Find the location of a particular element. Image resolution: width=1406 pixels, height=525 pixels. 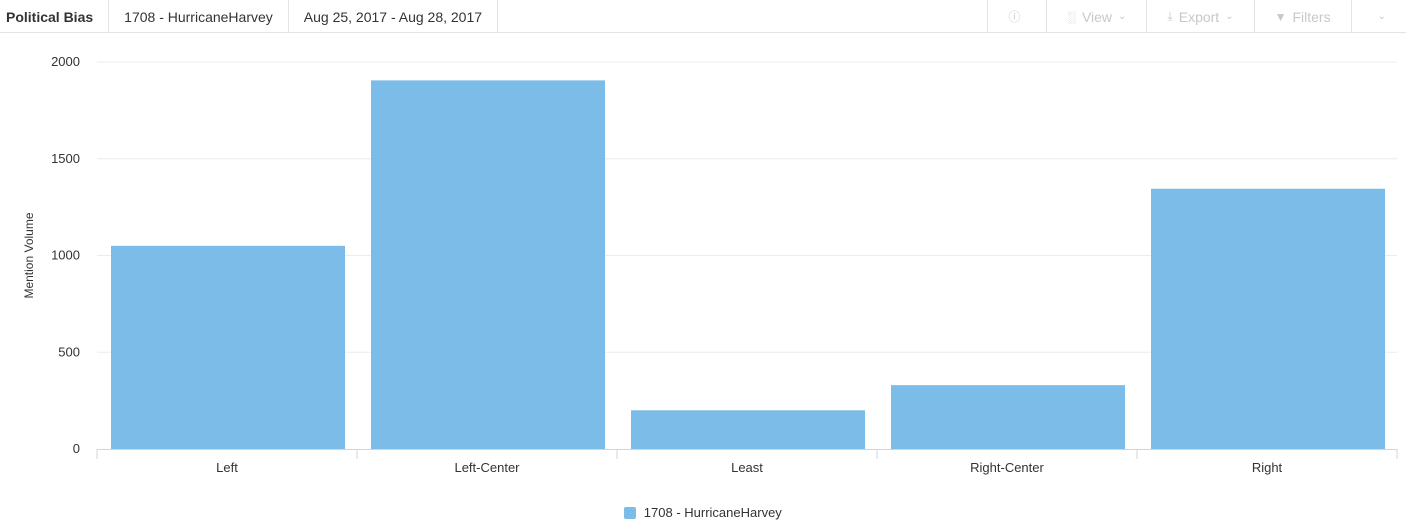

x-tick-label: Least is located at coordinates (747, 467).